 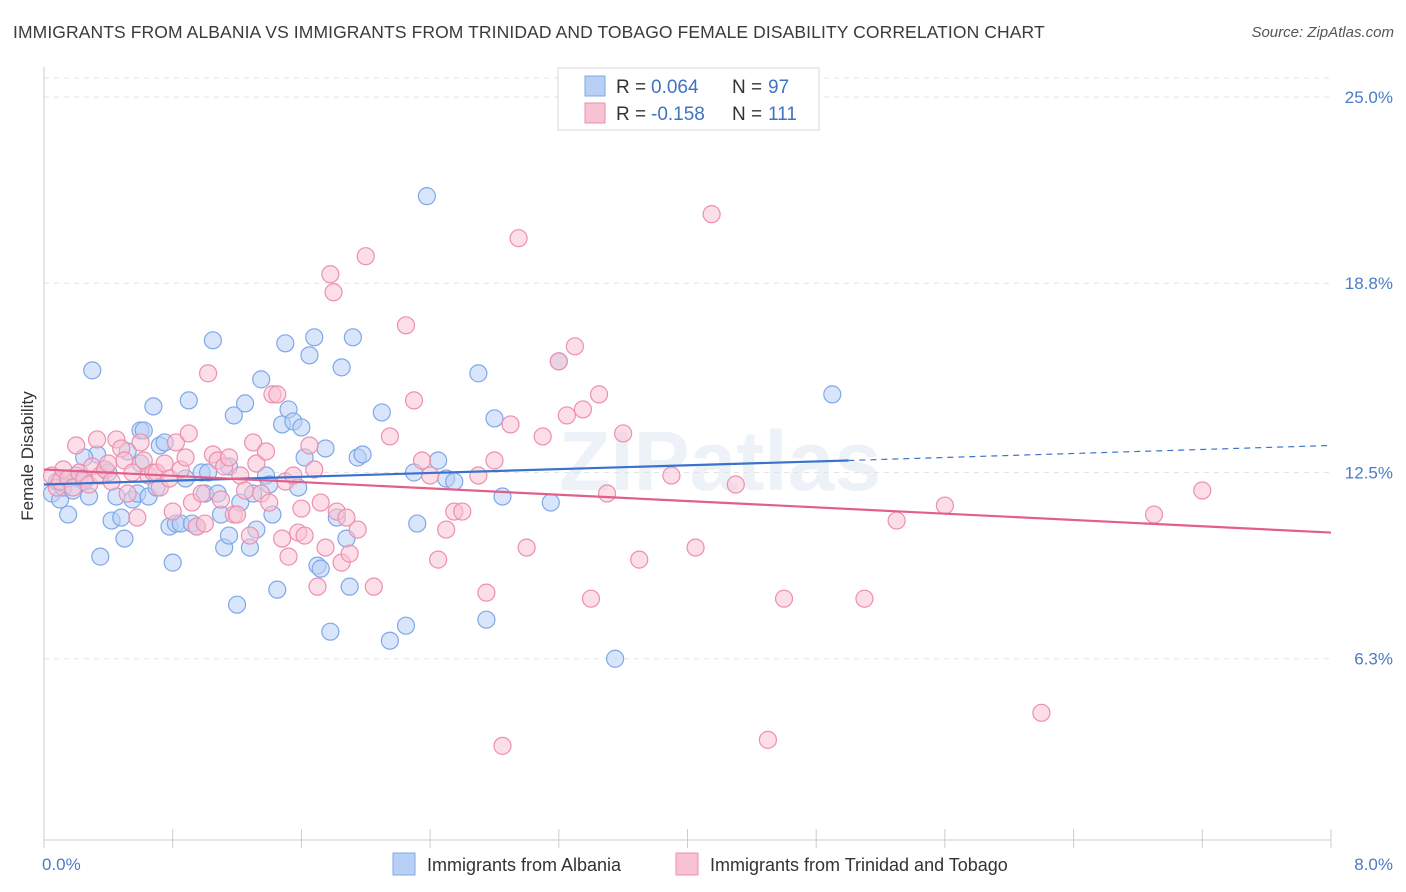 What do you see at coordinates (1373, 659) in the screenshot?
I see `y-tick-label: 6.3%` at bounding box center [1373, 659].